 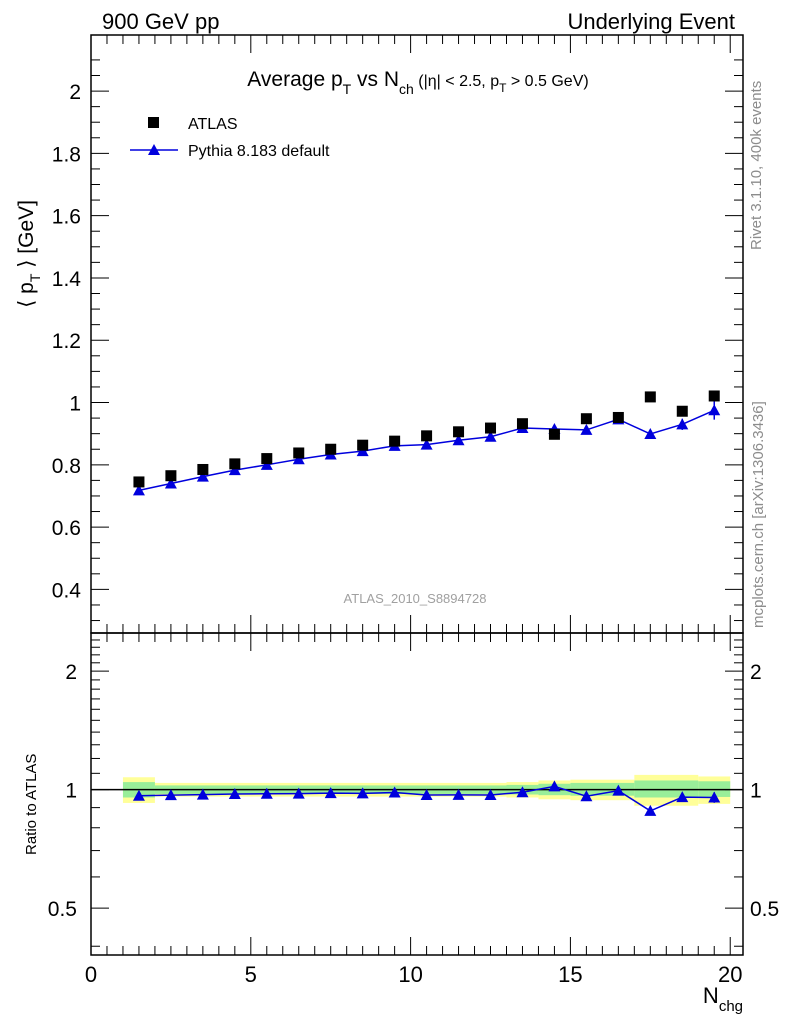 I want to click on x-tick-label: 15, so click(x=570, y=974).